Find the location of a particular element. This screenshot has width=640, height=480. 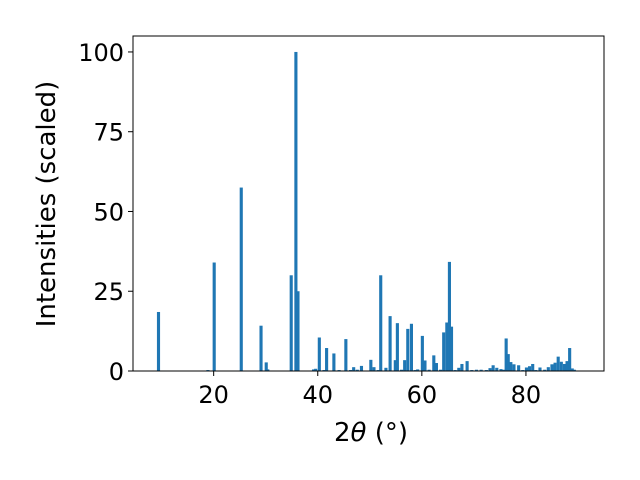

x-tick-label: 80 is located at coordinates (526, 395).